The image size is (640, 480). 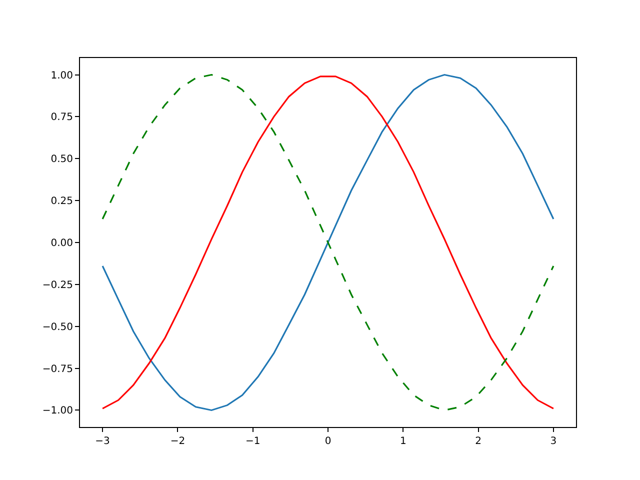 What do you see at coordinates (403, 441) in the screenshot?
I see `x-tick-label: 1` at bounding box center [403, 441].